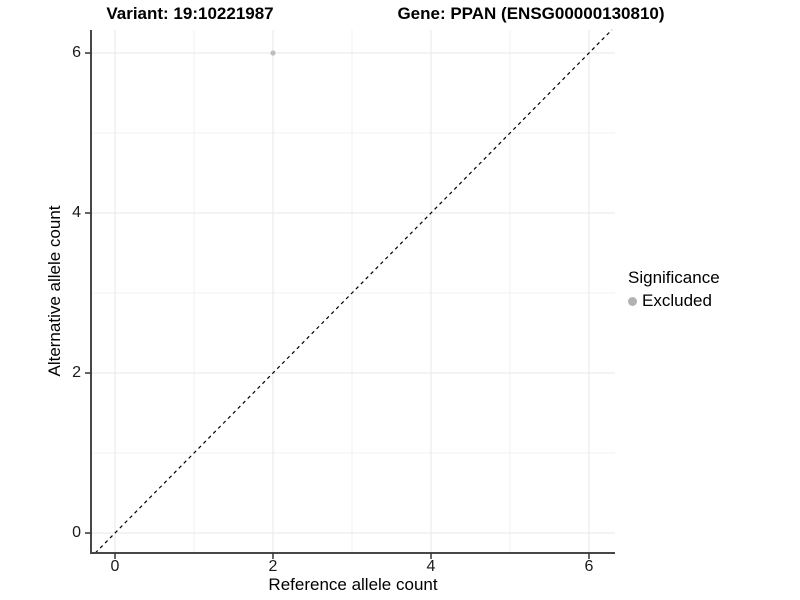 The width and height of the screenshot is (800, 600). I want to click on legend-item-excluded: Excluded, so click(674, 301).